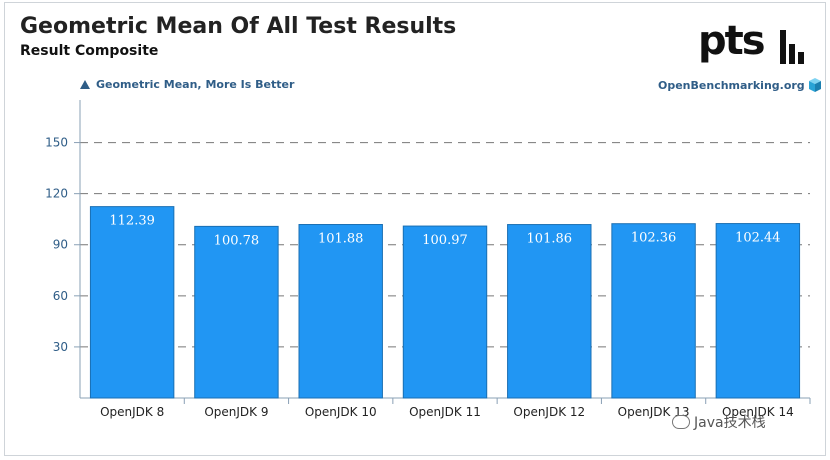 This screenshot has height=460, width=830. What do you see at coordinates (445, 240) in the screenshot?
I see `bar-value-label: 100.97` at bounding box center [445, 240].